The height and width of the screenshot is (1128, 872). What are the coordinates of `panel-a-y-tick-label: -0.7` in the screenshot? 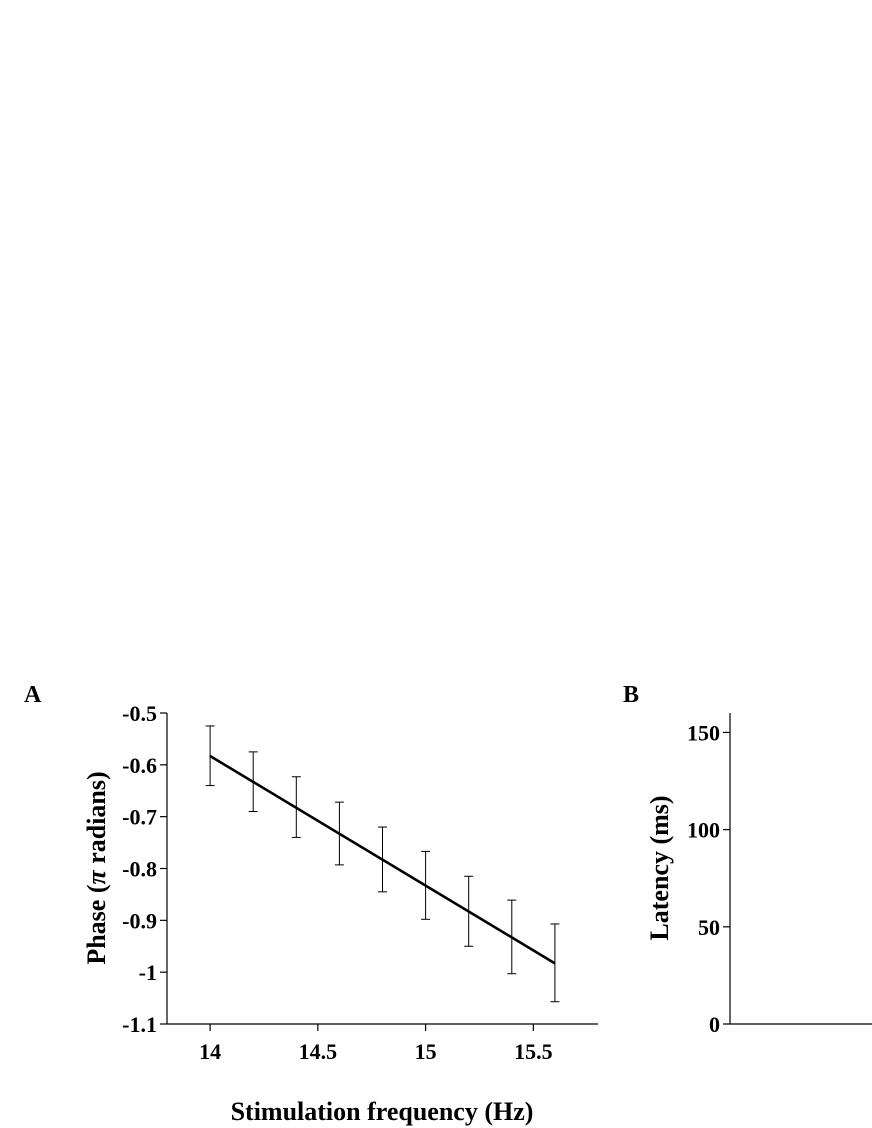 It's located at (139, 817).